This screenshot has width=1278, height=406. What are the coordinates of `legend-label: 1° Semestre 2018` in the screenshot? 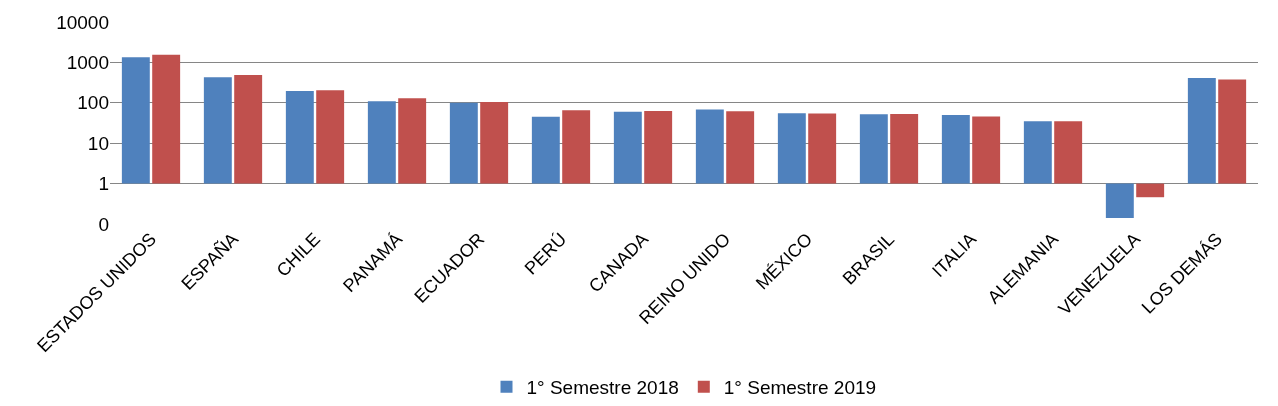 It's located at (602, 388).